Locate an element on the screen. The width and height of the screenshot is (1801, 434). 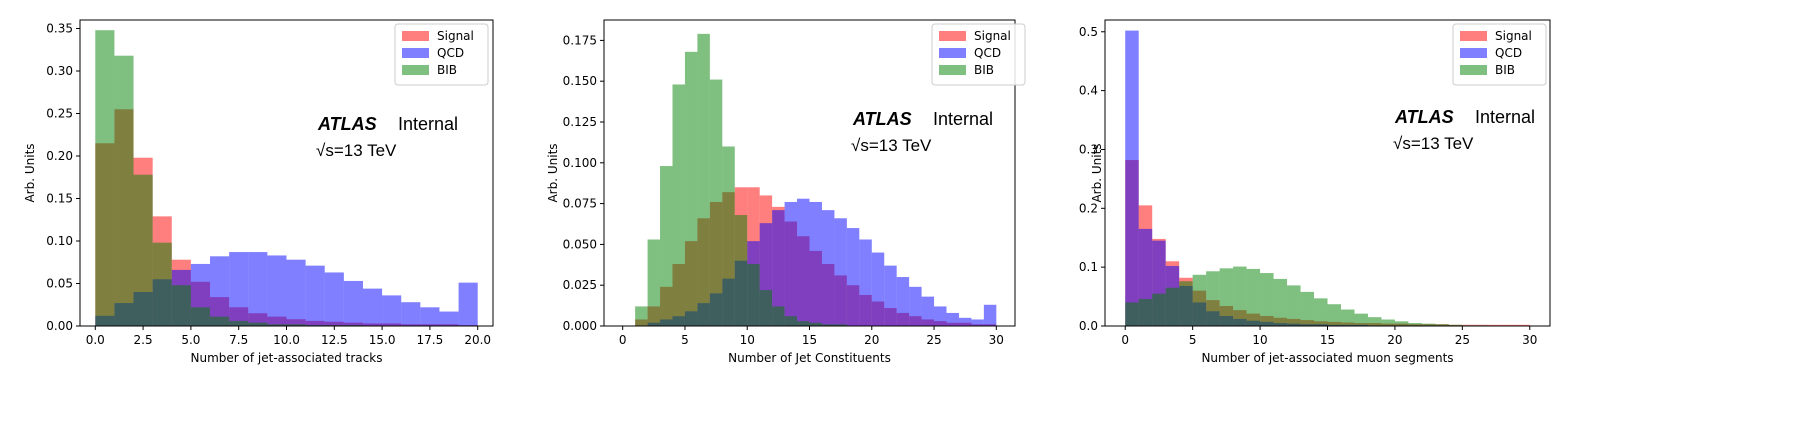
y-tick-label: 0.150 is located at coordinates (580, 81).